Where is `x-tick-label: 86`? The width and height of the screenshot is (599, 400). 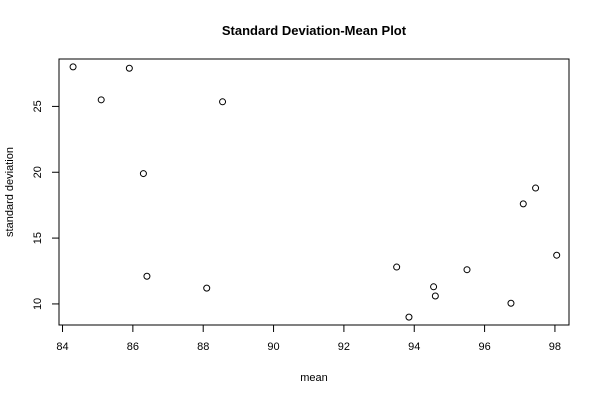 x-tick-label: 86 is located at coordinates (133, 347).